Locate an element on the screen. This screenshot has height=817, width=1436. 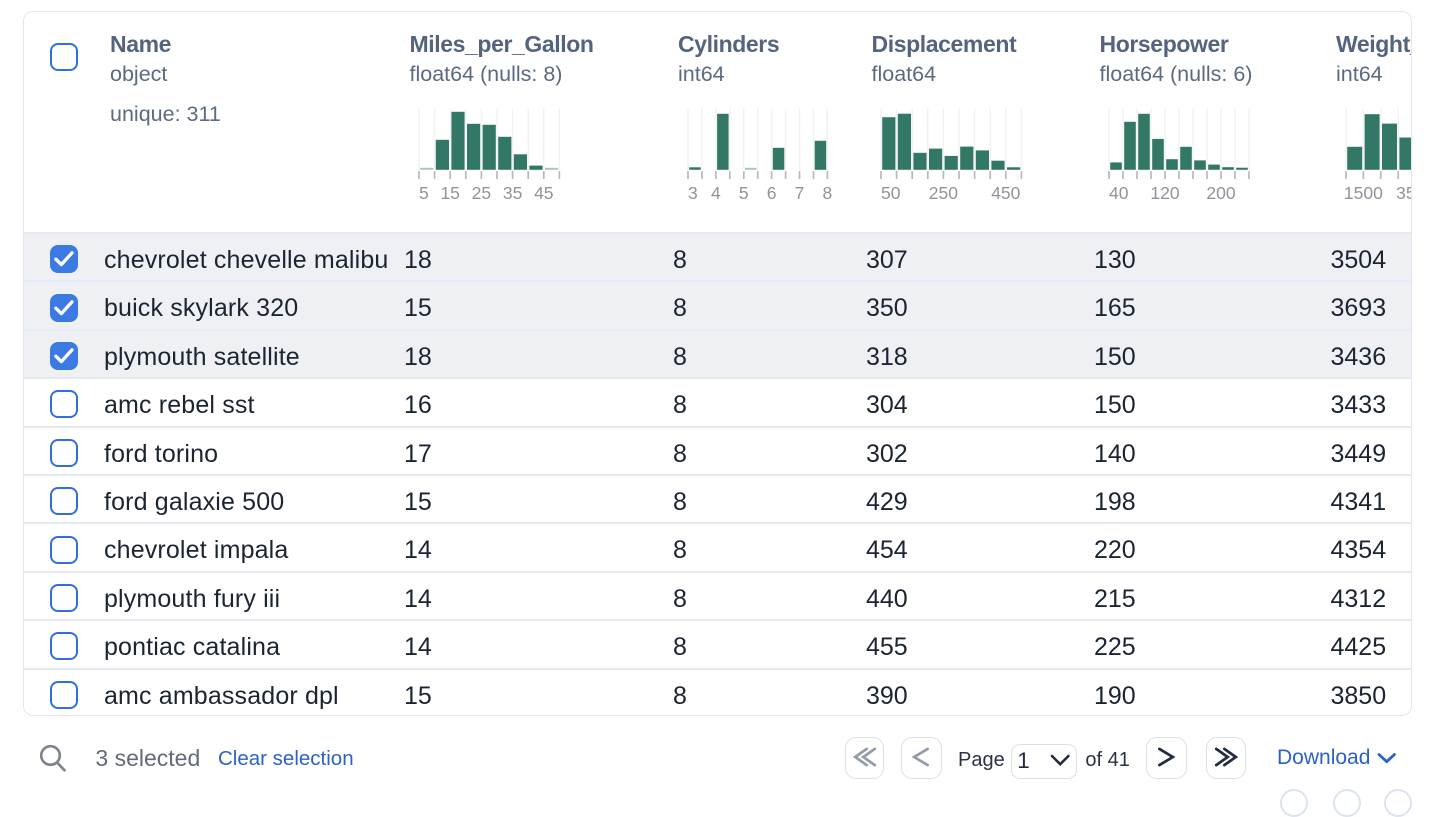
svg-text: 3 is located at coordinates (693, 193).